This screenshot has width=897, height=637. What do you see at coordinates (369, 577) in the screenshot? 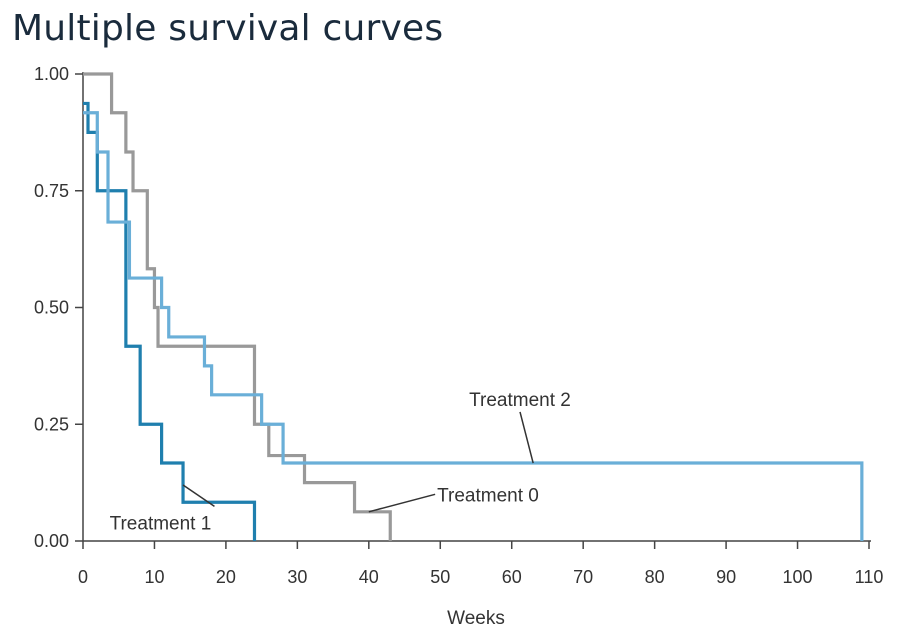
I see `x-tick-label: 40` at bounding box center [369, 577].